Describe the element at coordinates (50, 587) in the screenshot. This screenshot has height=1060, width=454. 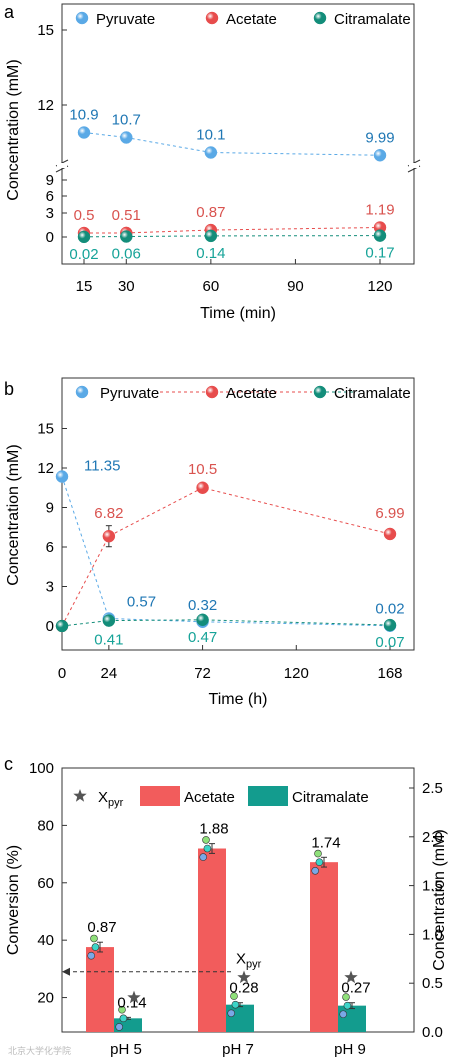
I see `panel-b-ytick-label: 3` at that location.